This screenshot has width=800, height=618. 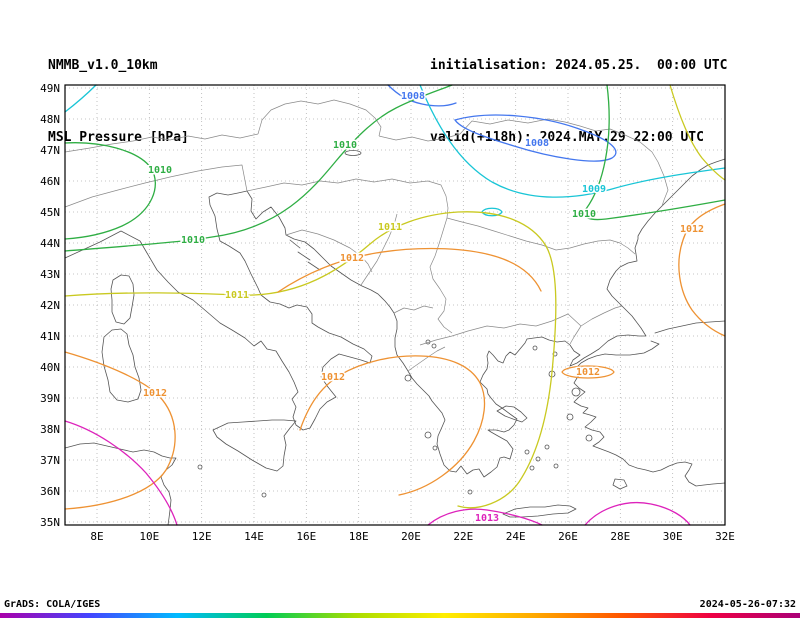 I want to click on x-axis-tick-label: 20E, so click(x=411, y=536).